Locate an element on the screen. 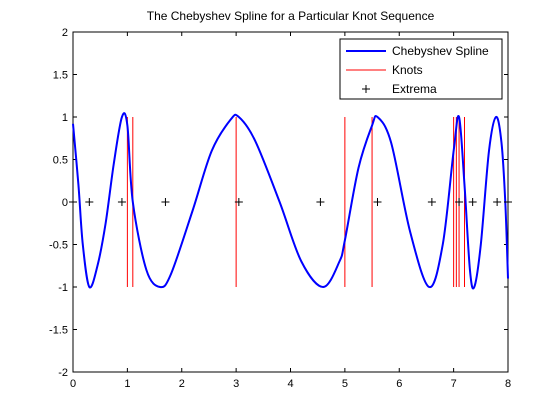  y-tick-label: 0.5 is located at coordinates (60, 161).